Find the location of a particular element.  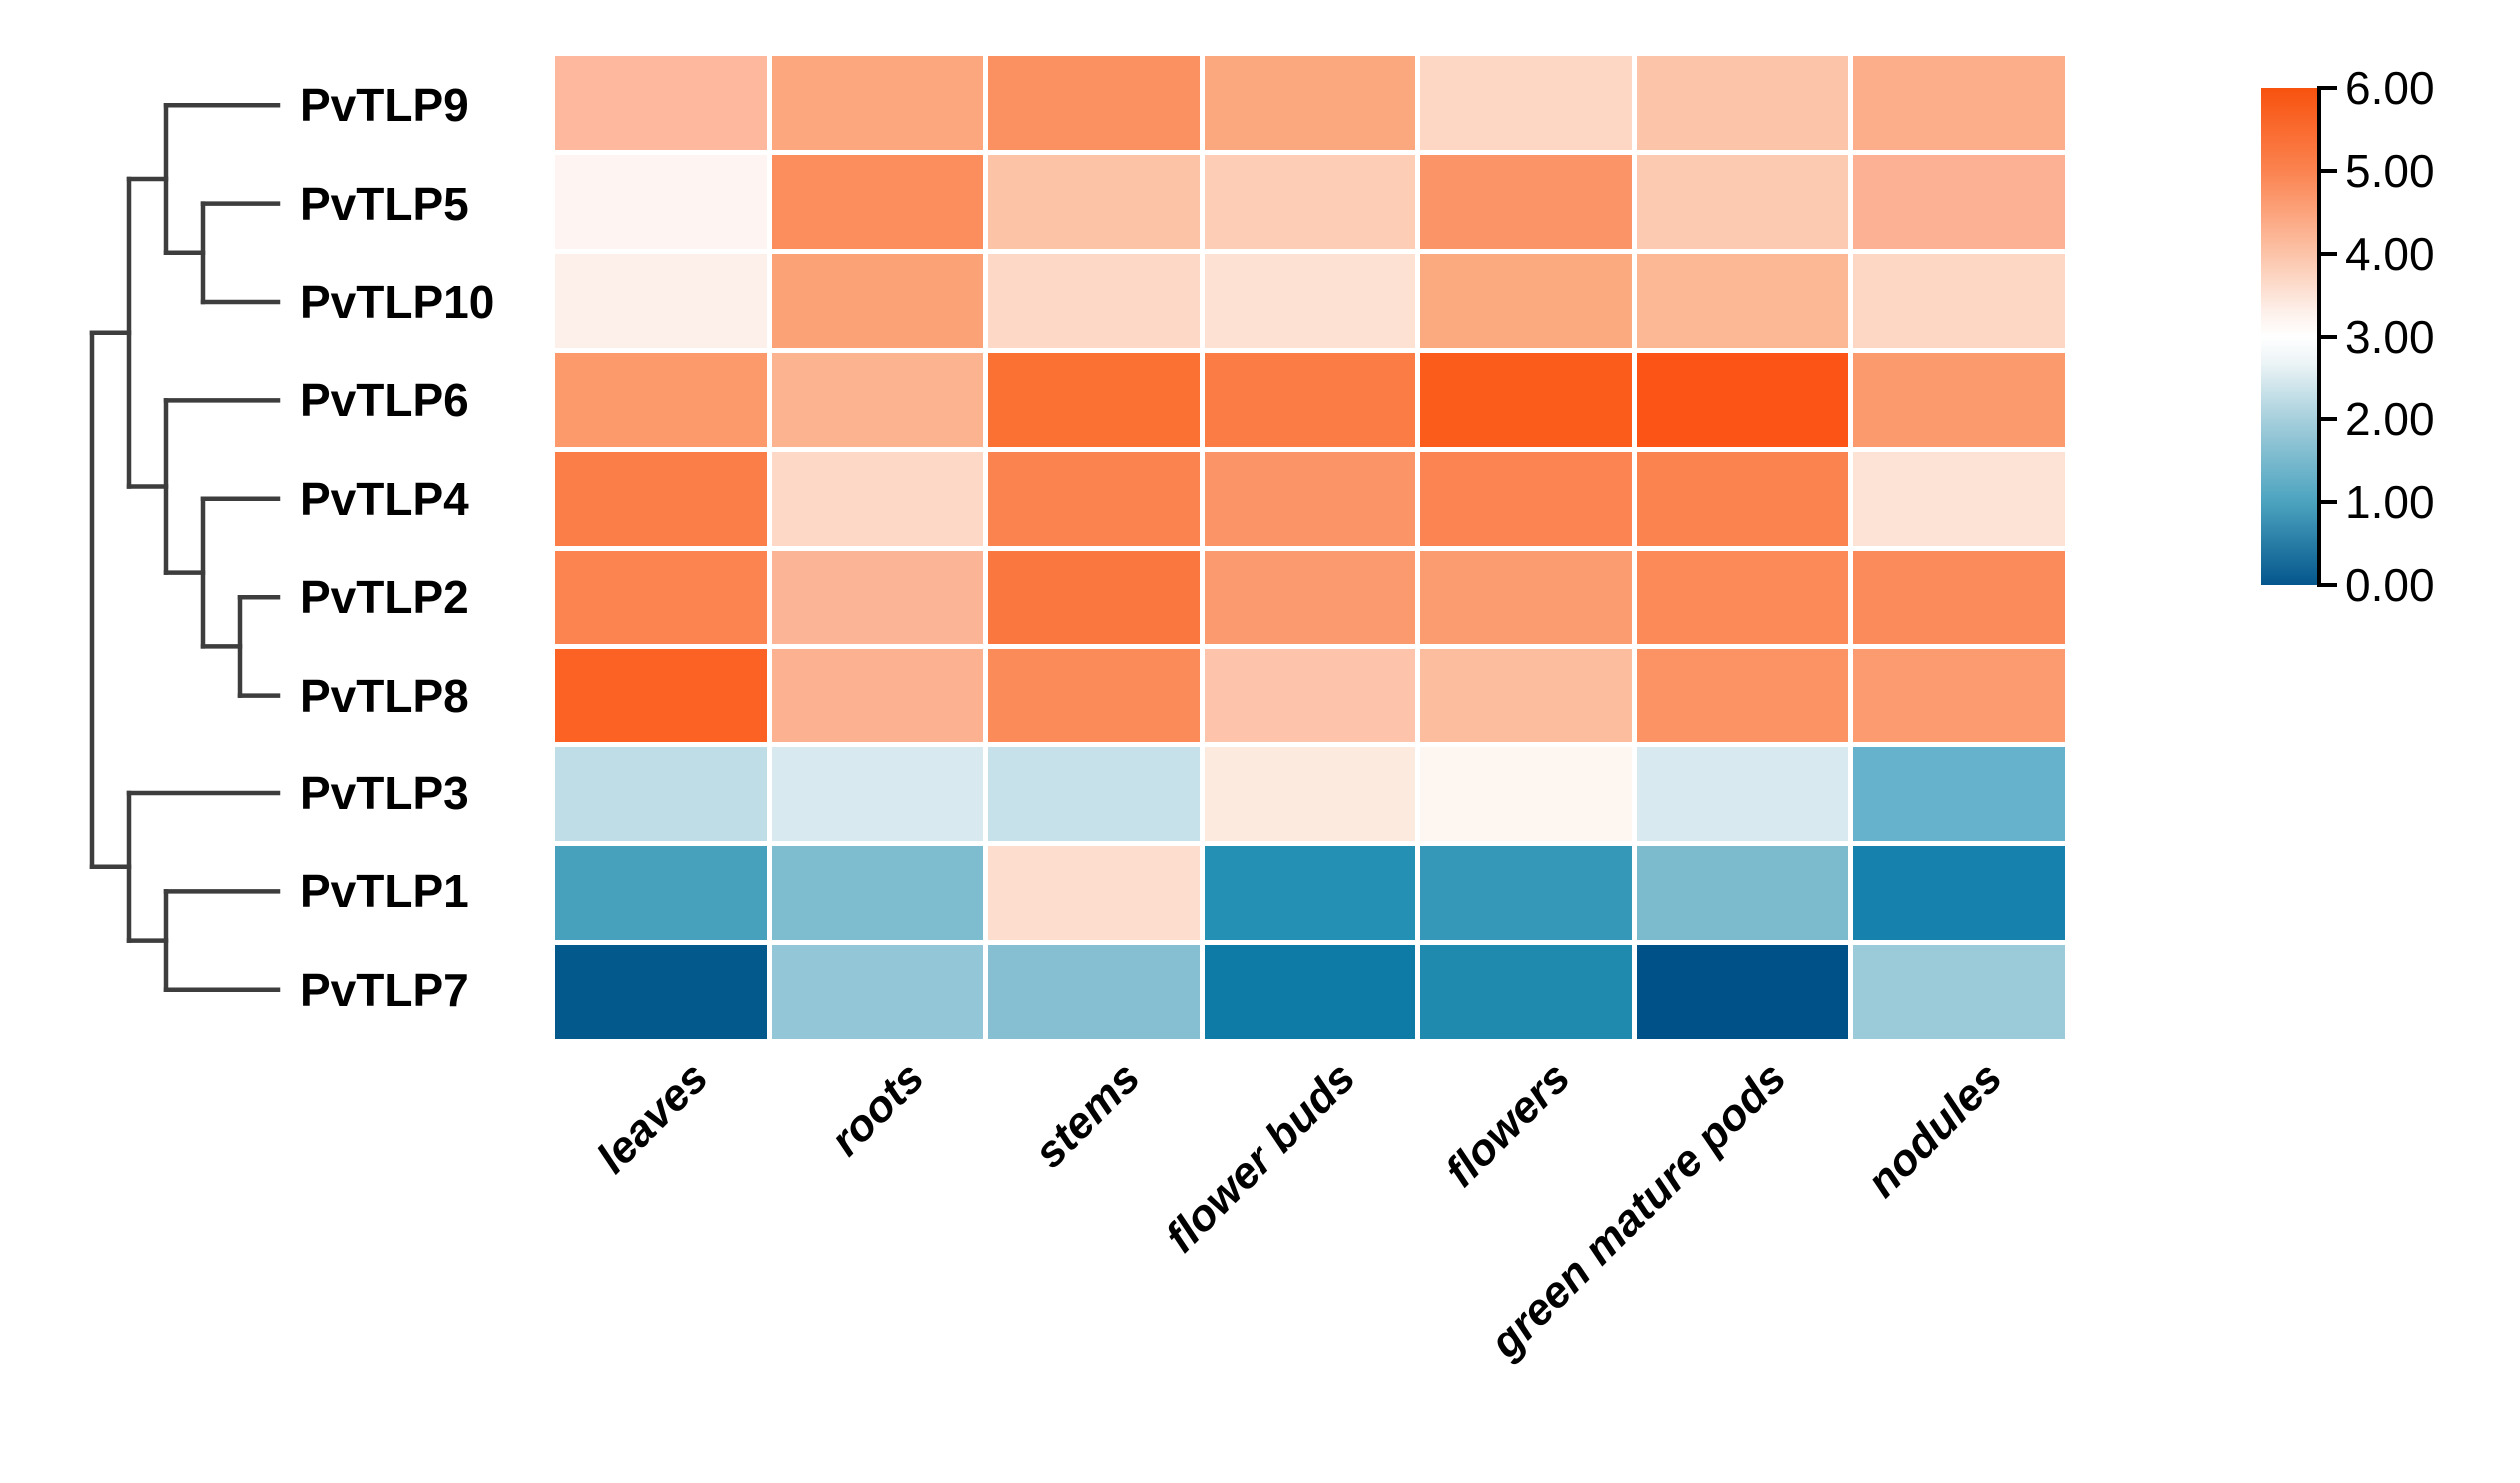

gene-label-pvtlp8: PvTLP8 is located at coordinates (384, 695).